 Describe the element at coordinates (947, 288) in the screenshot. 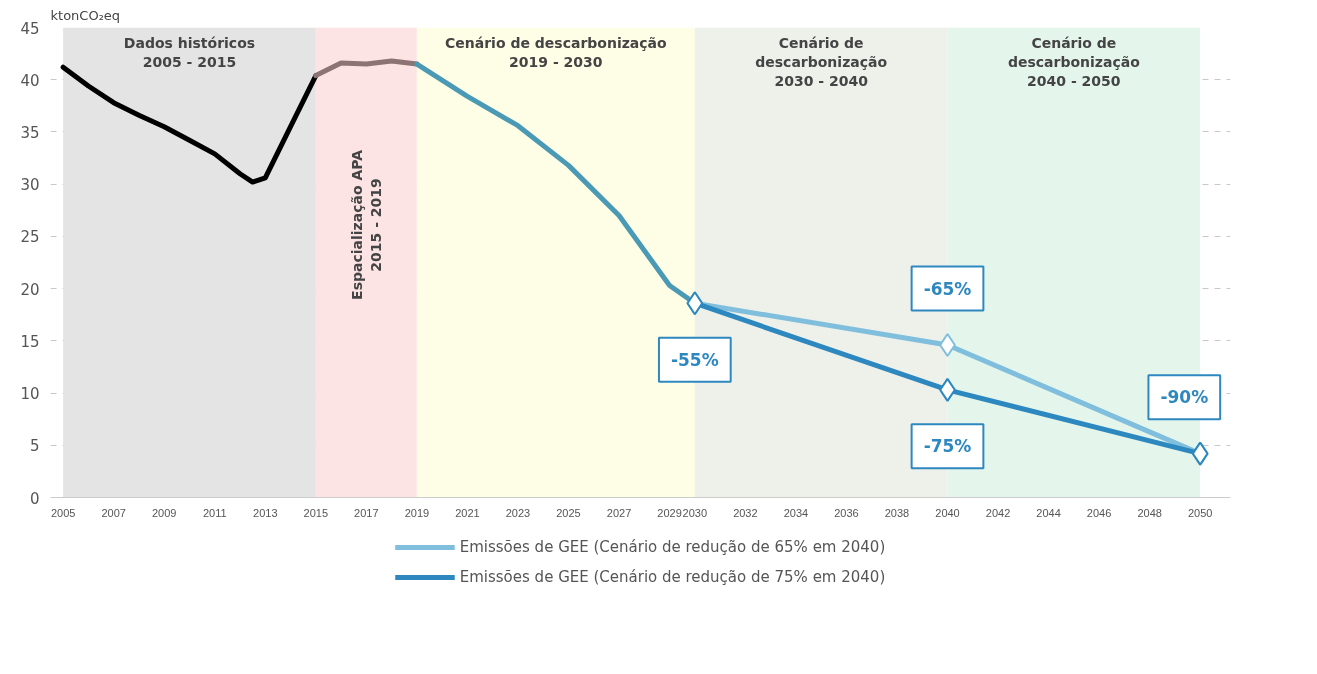

I see `annotation: -65%` at that location.